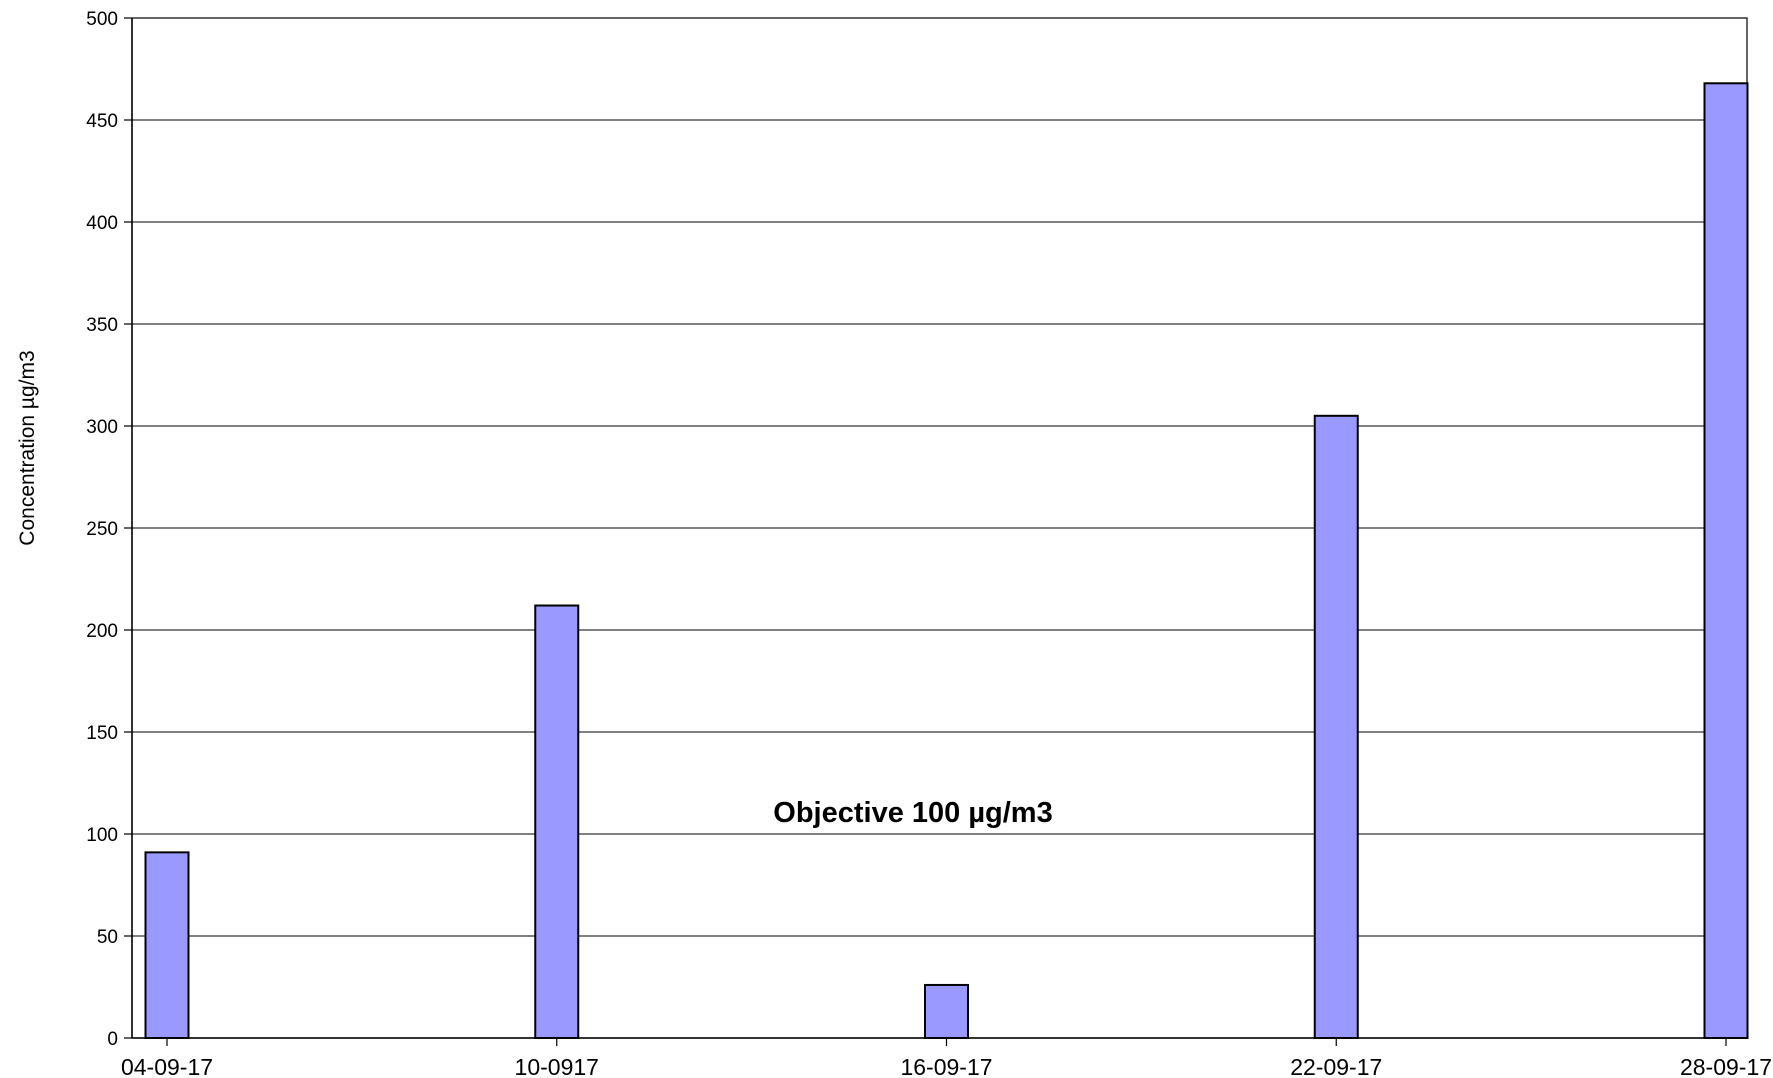 The width and height of the screenshot is (1773, 1078). I want to click on x-tick-label: 04-09-17, so click(167, 1066).